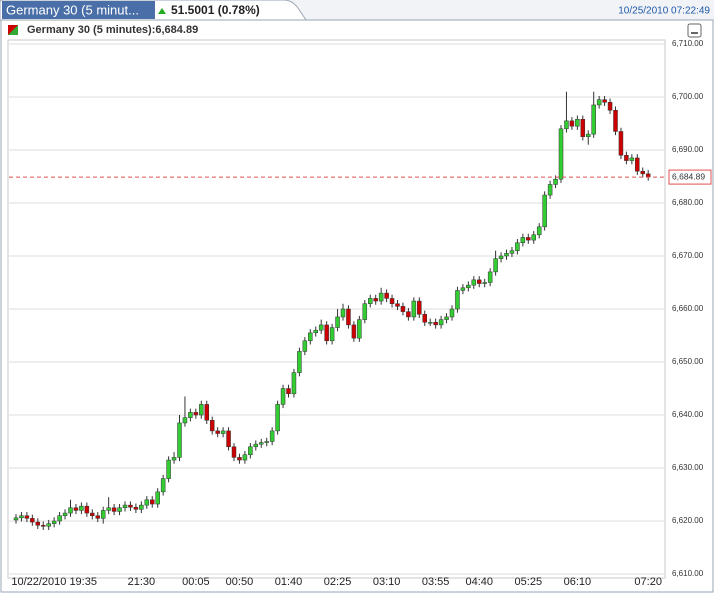 This screenshot has height=598, width=714. I want to click on x-tick-label: 10/22/2010 19:35, so click(54, 582).